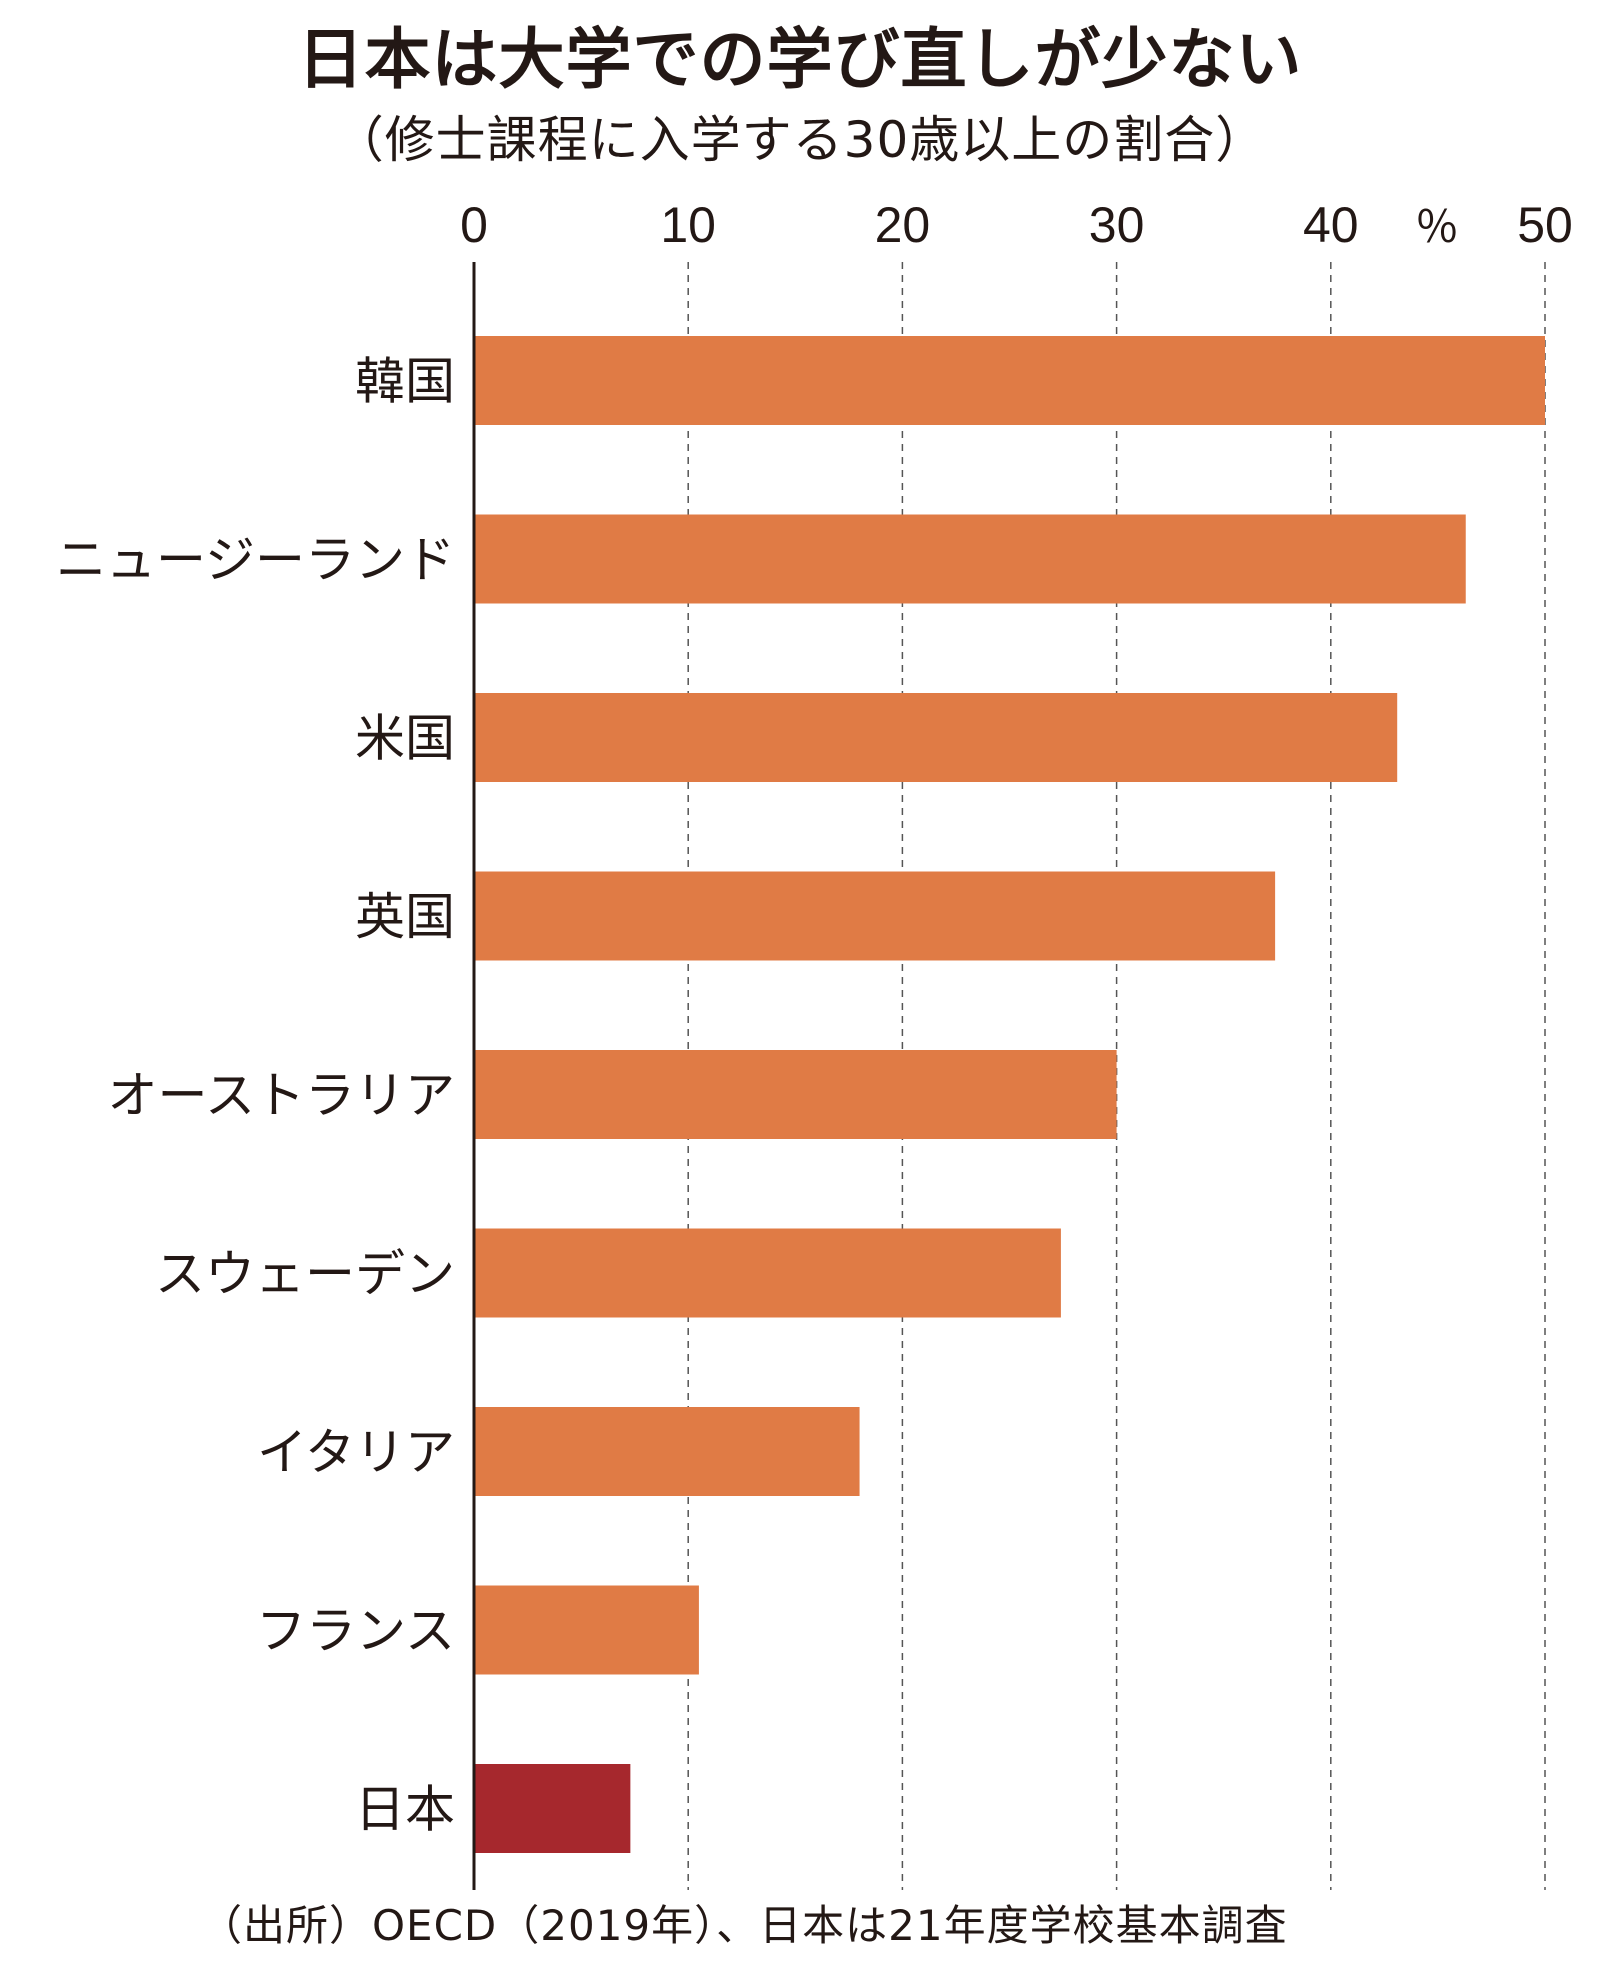 This screenshot has width=1600, height=1978. Describe the element at coordinates (800, 140) in the screenshot. I see `chart-subtitle: （修士課程に入学する30歳以上の割合）` at that location.